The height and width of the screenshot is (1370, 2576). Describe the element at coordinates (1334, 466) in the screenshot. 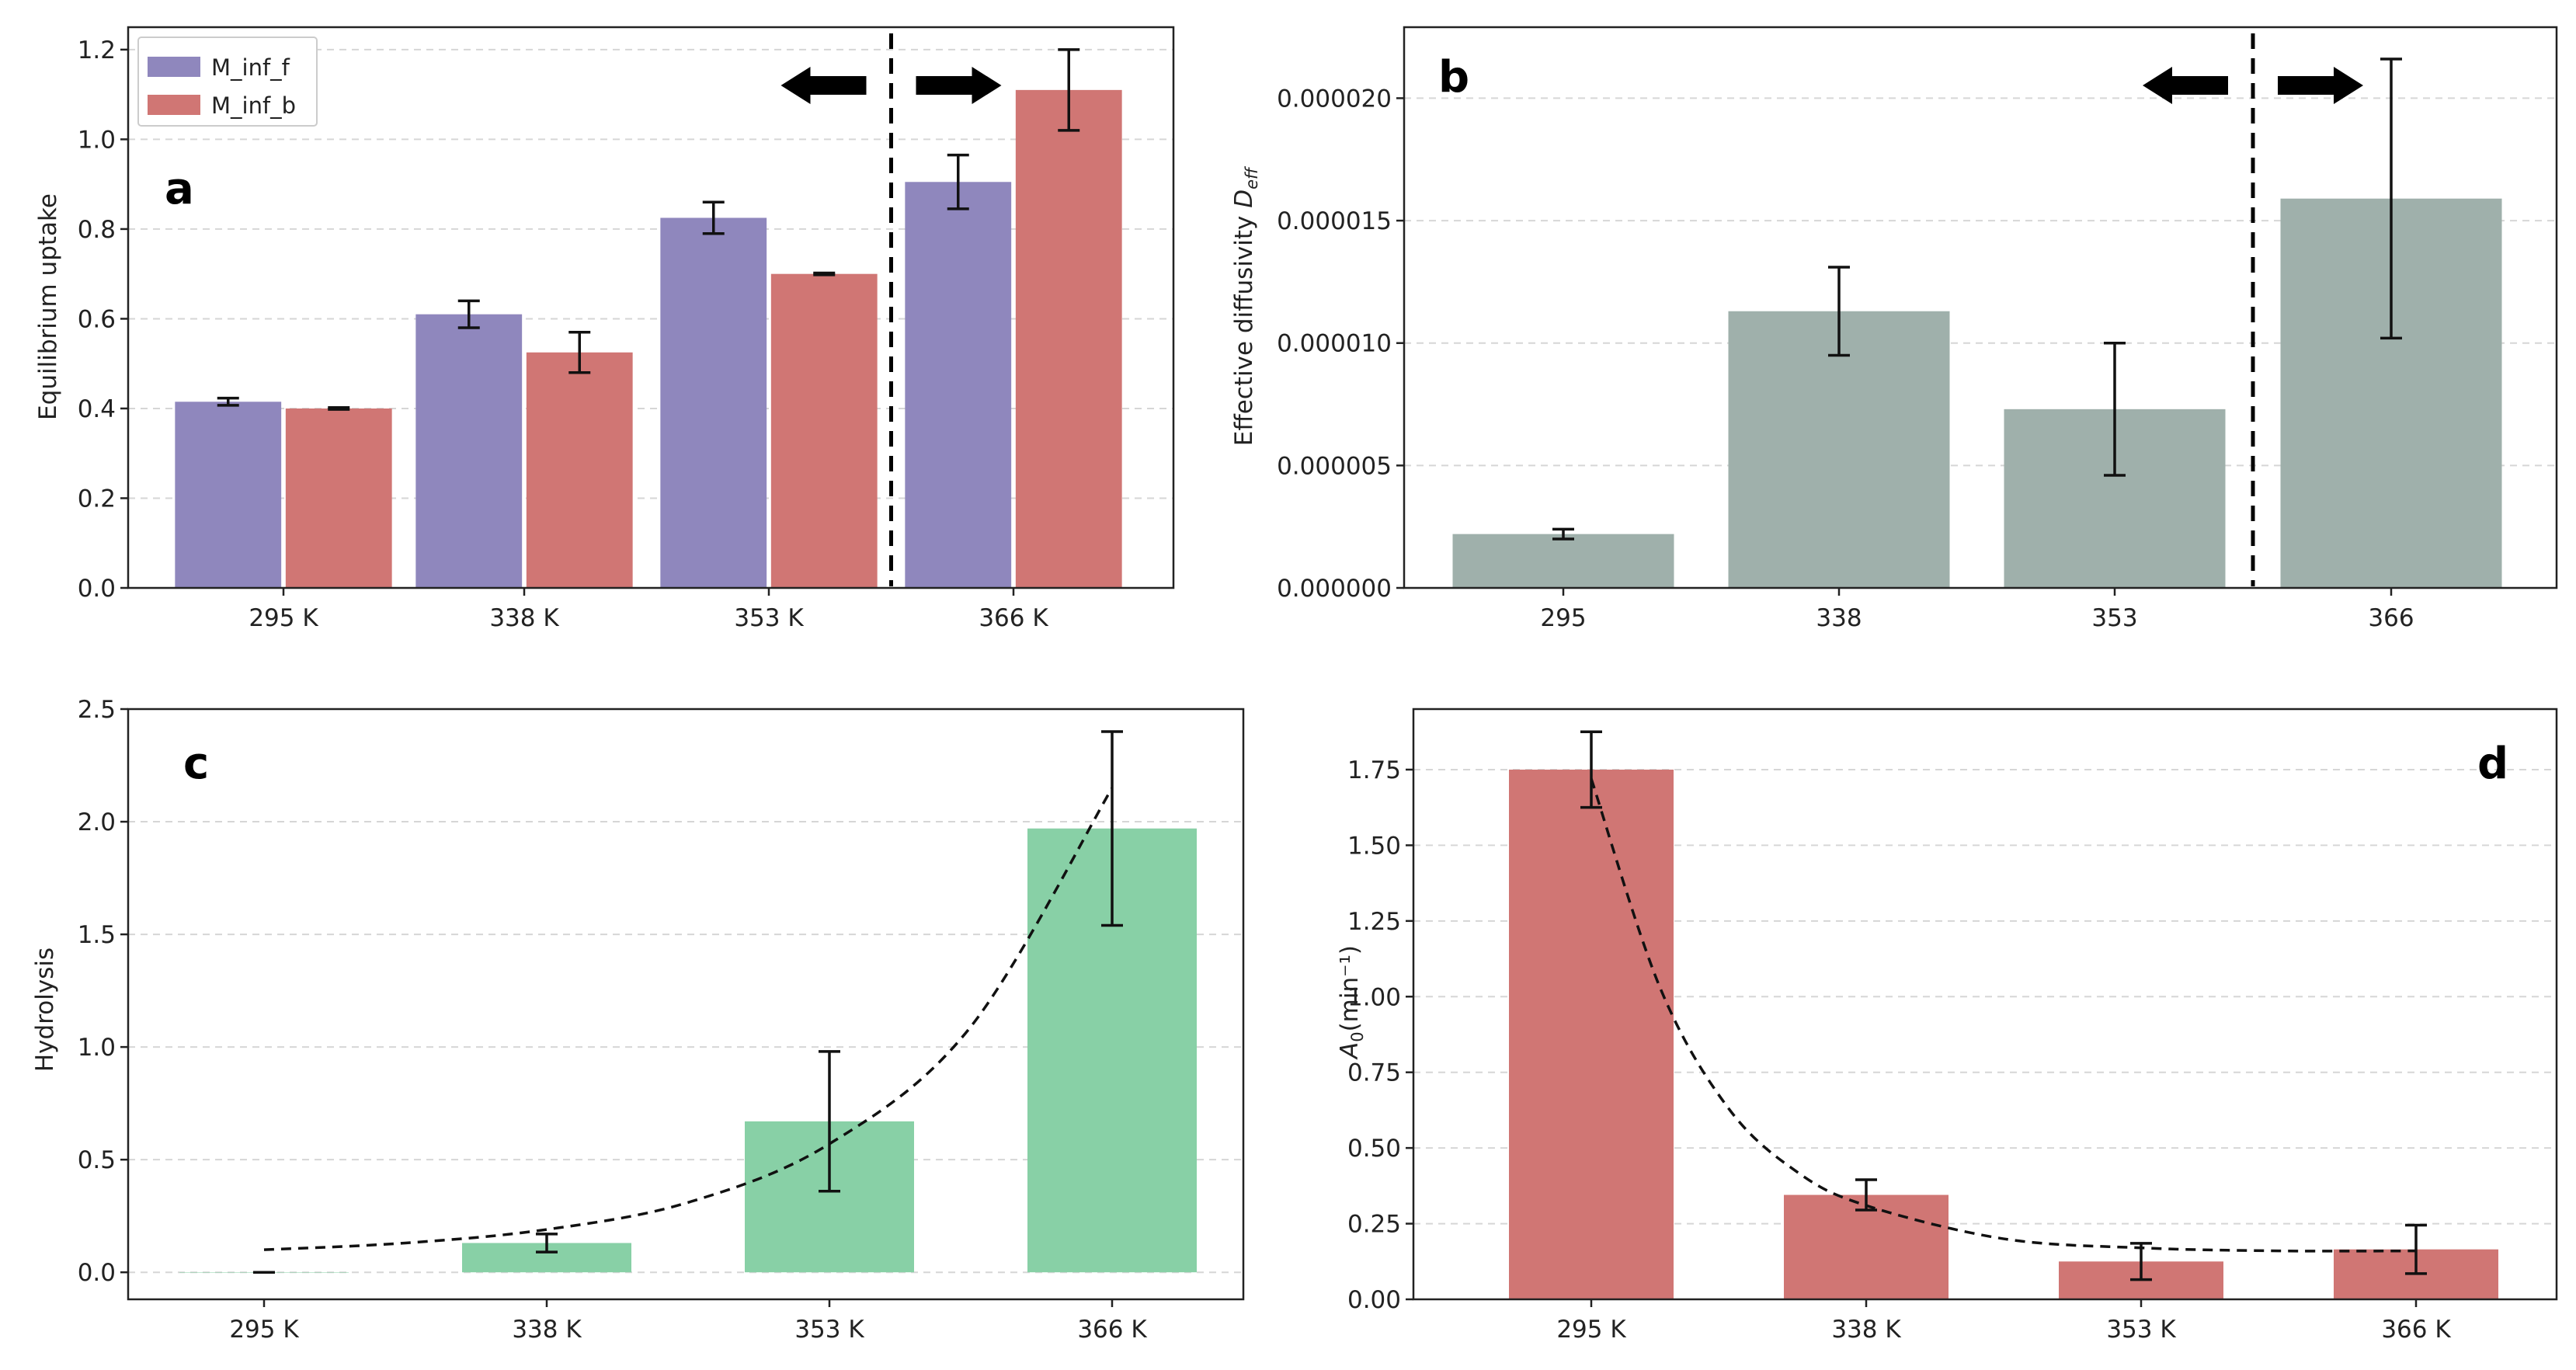

I see `y-tick-label-b: 0.000005` at that location.